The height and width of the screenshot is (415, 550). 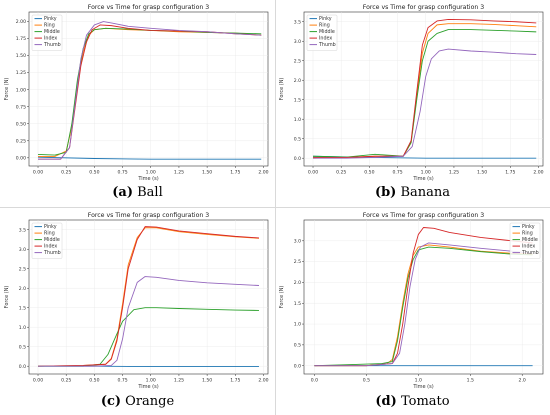 What do you see at coordinates (150, 192) in the screenshot?
I see `caption-name: Ball` at bounding box center [150, 192].